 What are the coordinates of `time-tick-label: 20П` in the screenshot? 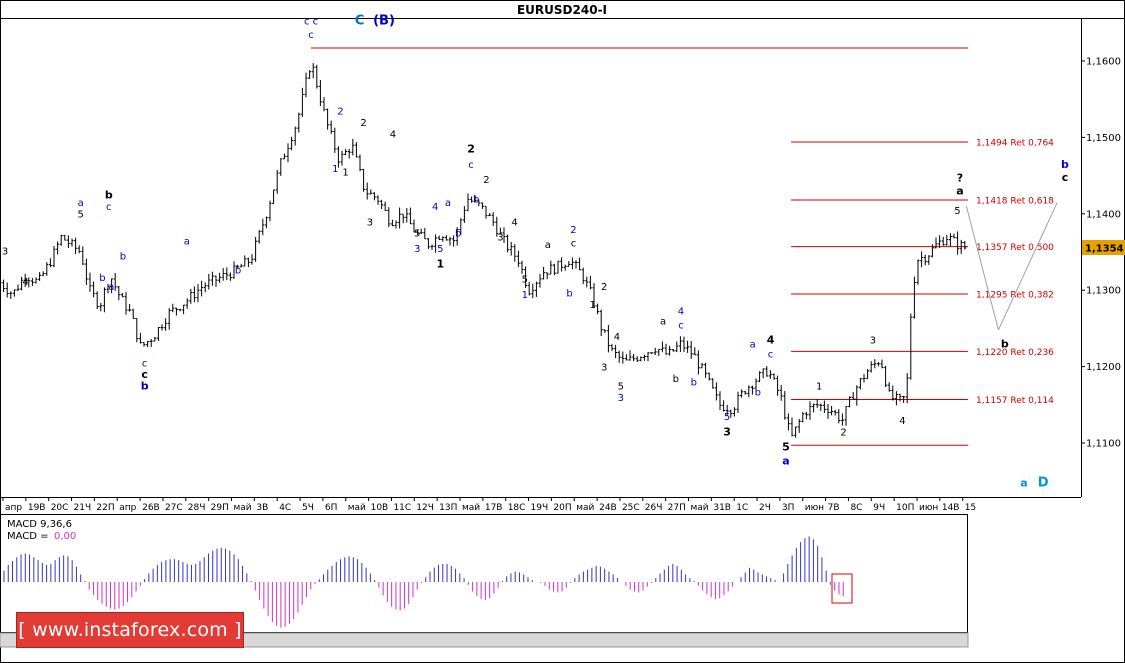 It's located at (562, 508).